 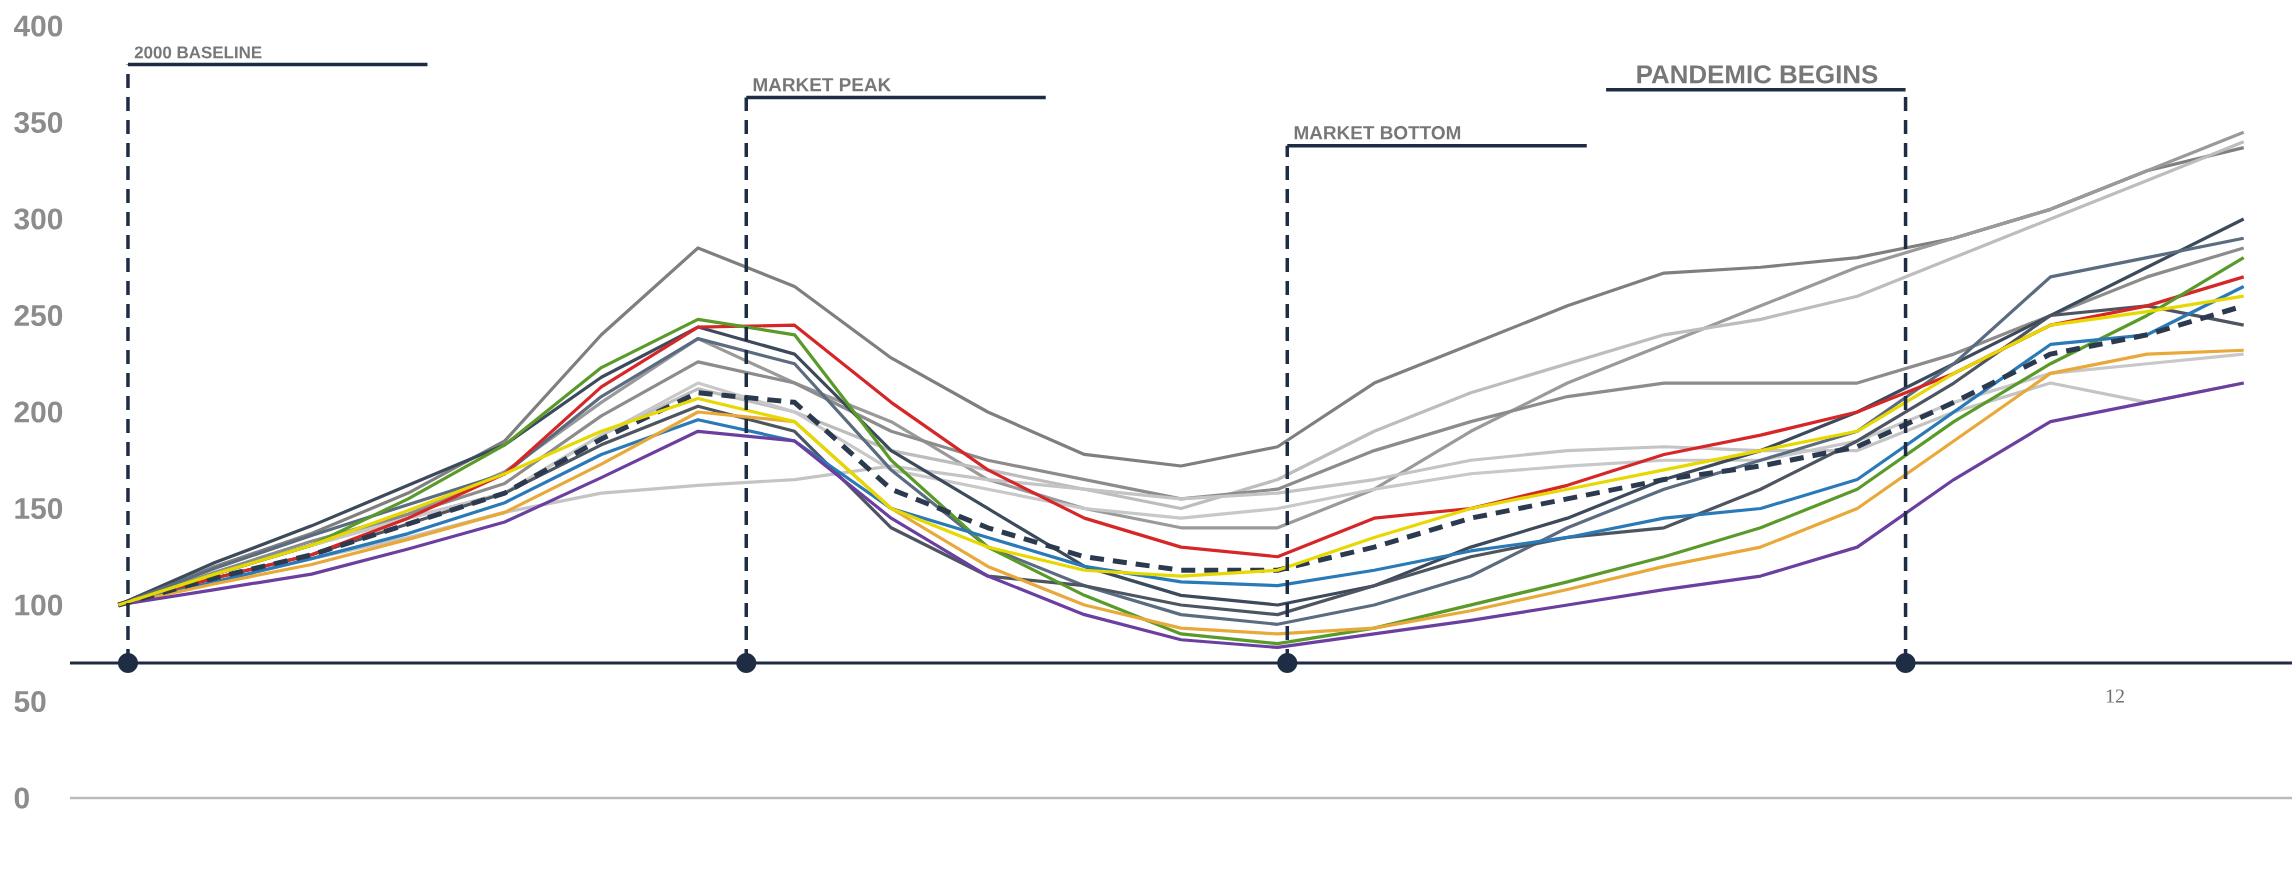 What do you see at coordinates (2115, 696) in the screenshot?
I see `annotation: 12` at bounding box center [2115, 696].